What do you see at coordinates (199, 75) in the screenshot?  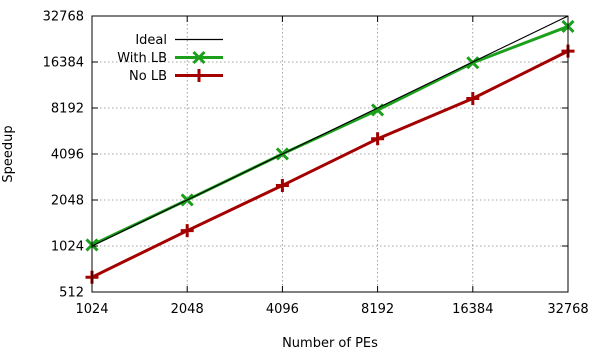 I see `legend-marker-no-lb` at bounding box center [199, 75].